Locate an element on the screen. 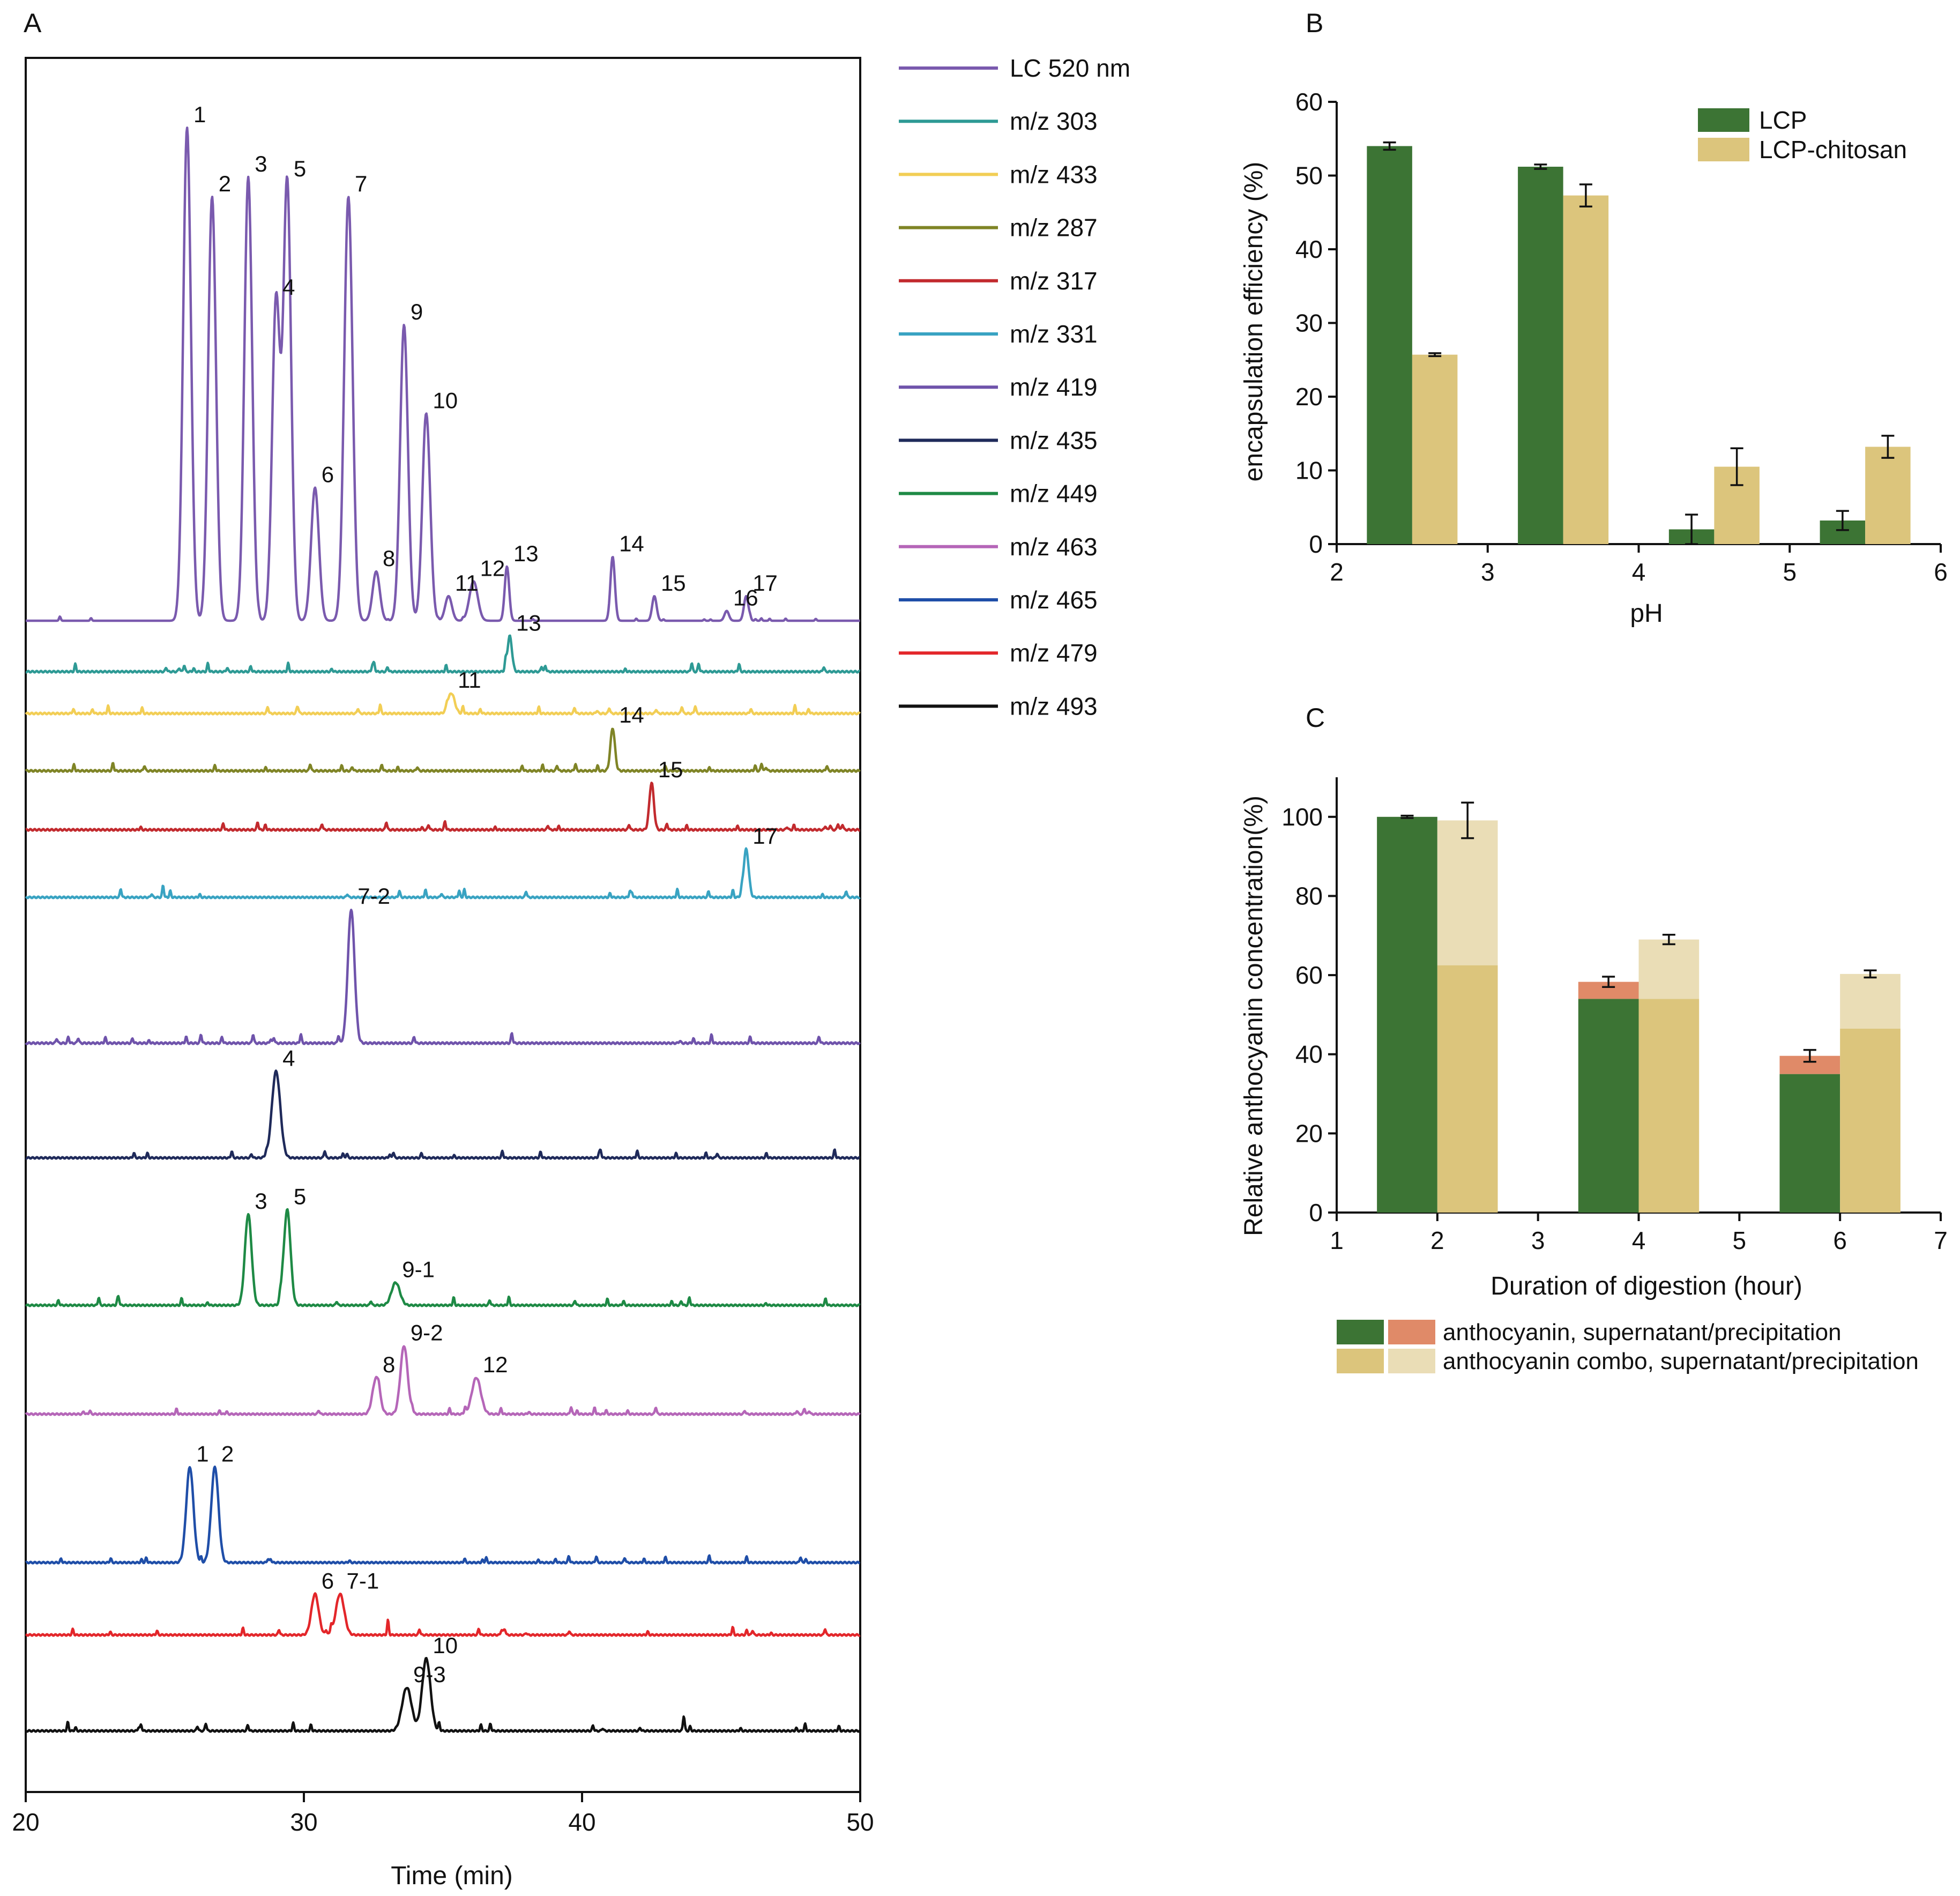  peak-label: 11 is located at coordinates (470, 680).